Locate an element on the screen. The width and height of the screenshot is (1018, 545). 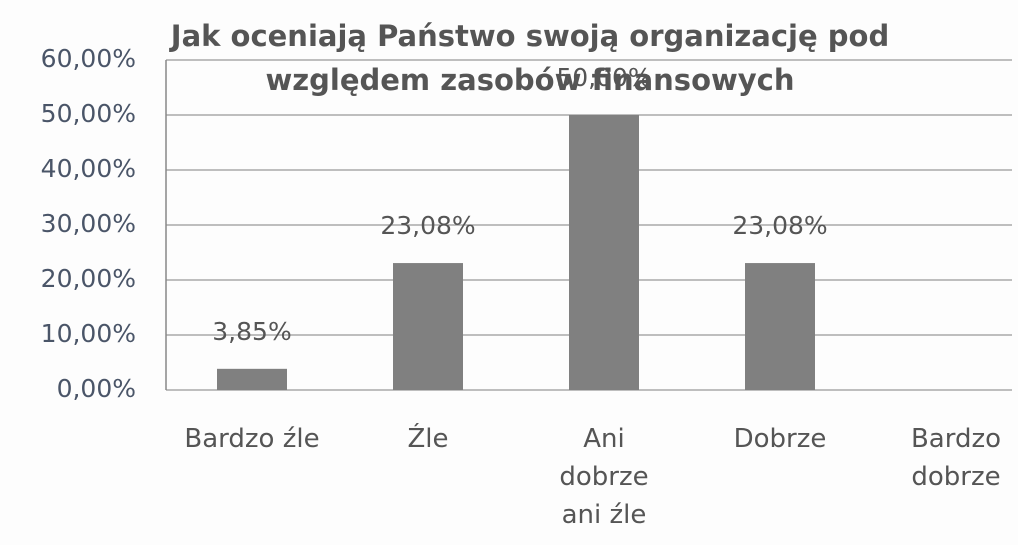
data-label: 50,00% is located at coordinates (603, 77).